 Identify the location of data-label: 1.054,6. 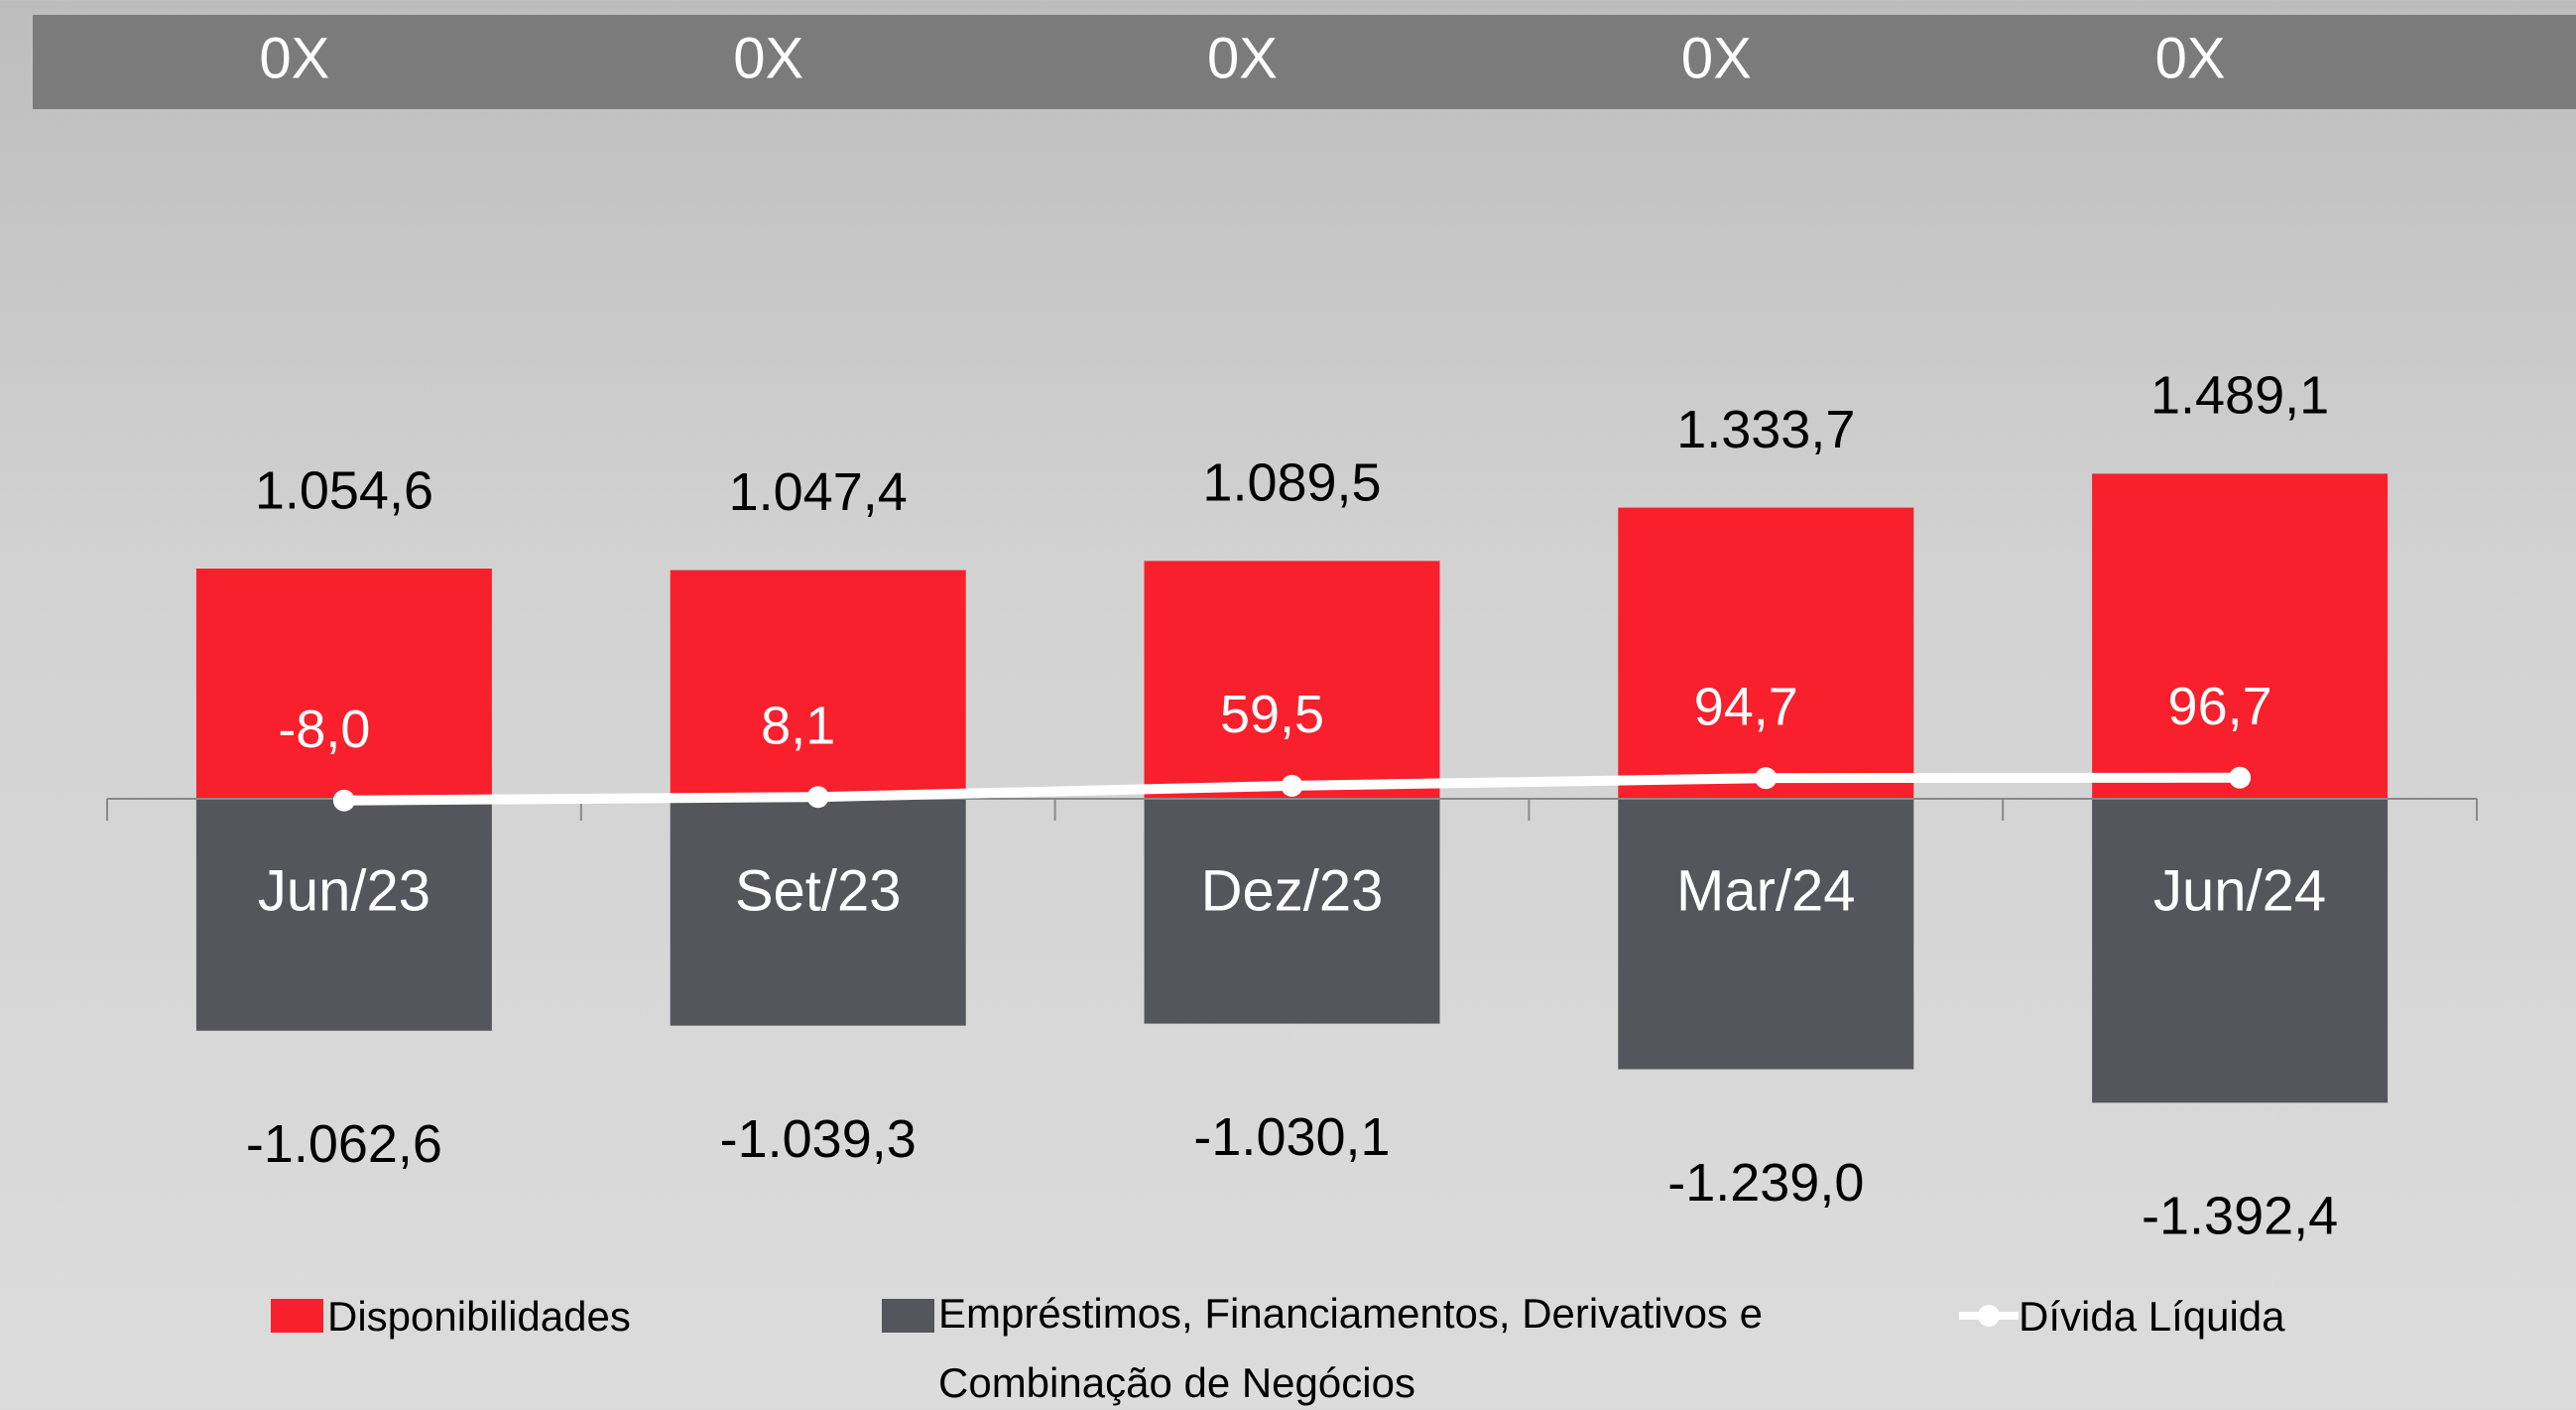
(344, 490).